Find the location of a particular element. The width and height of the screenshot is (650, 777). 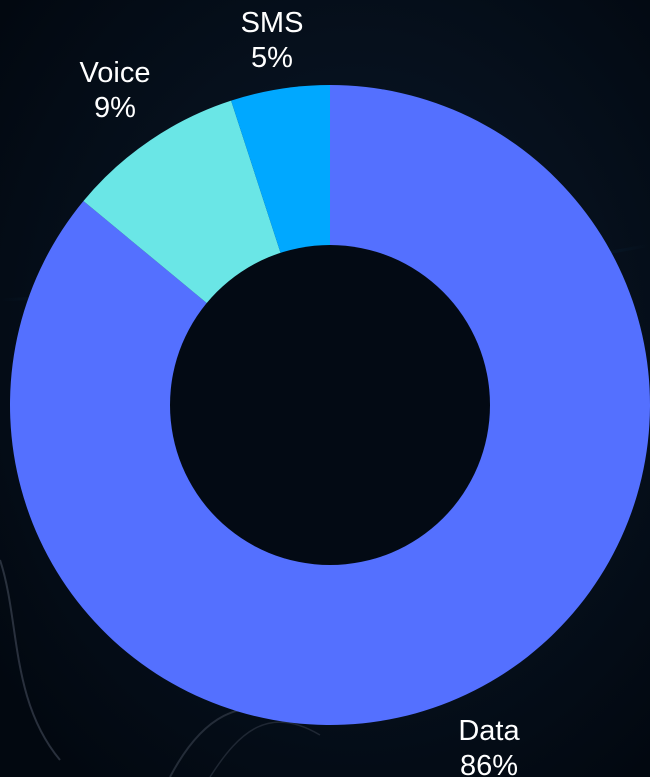

slice-label-data-name: Data is located at coordinates (489, 731).